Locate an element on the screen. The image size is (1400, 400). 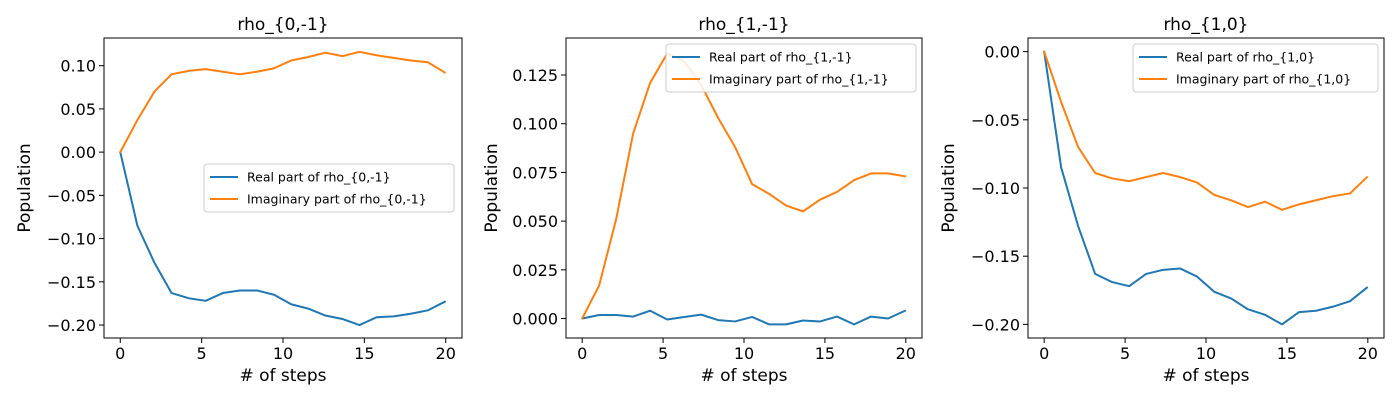
chart-title: rho_{1,-1} is located at coordinates (743, 25).